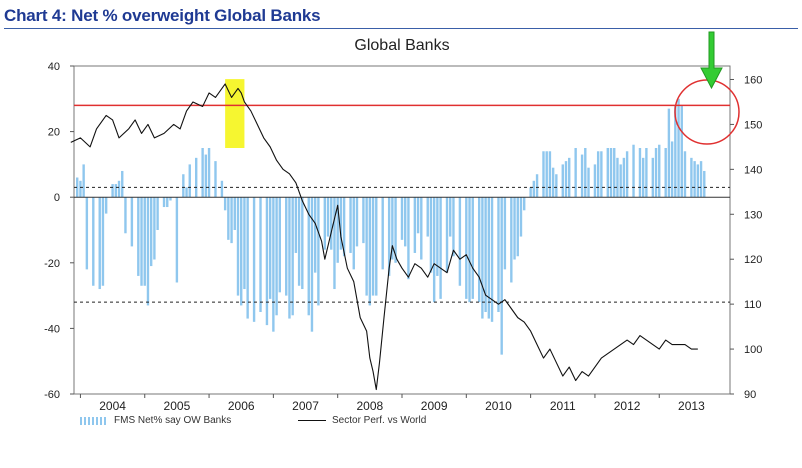  Describe the element at coordinates (52, 395) in the screenshot. I see `y-left-tick-label-5: -60` at that location.